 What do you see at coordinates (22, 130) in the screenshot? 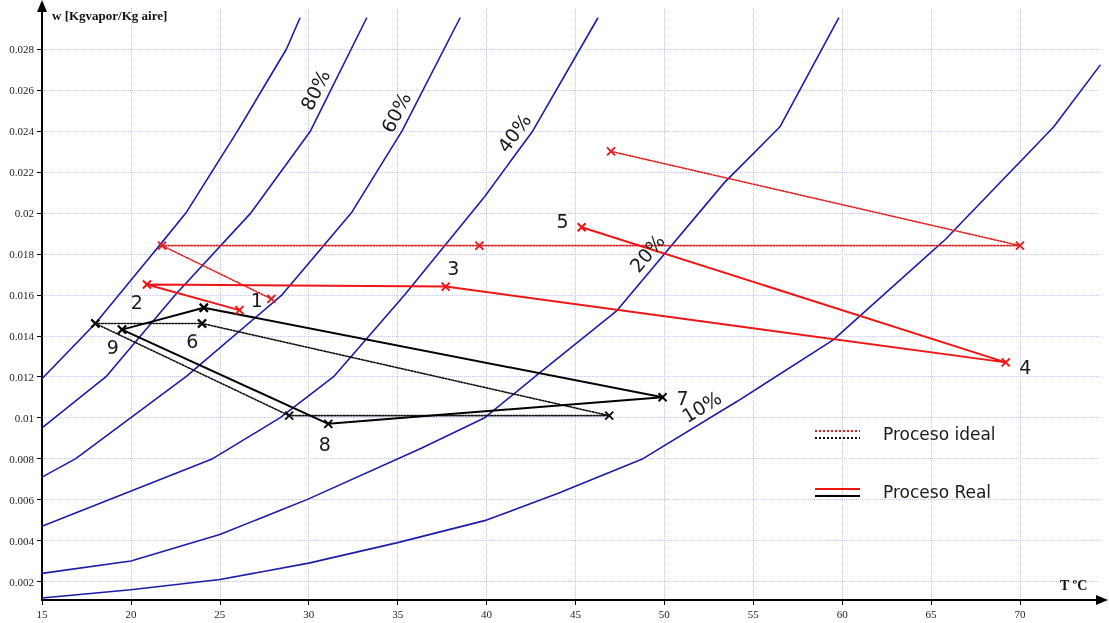
I see `y-tick-label: 0.024` at bounding box center [22, 130].